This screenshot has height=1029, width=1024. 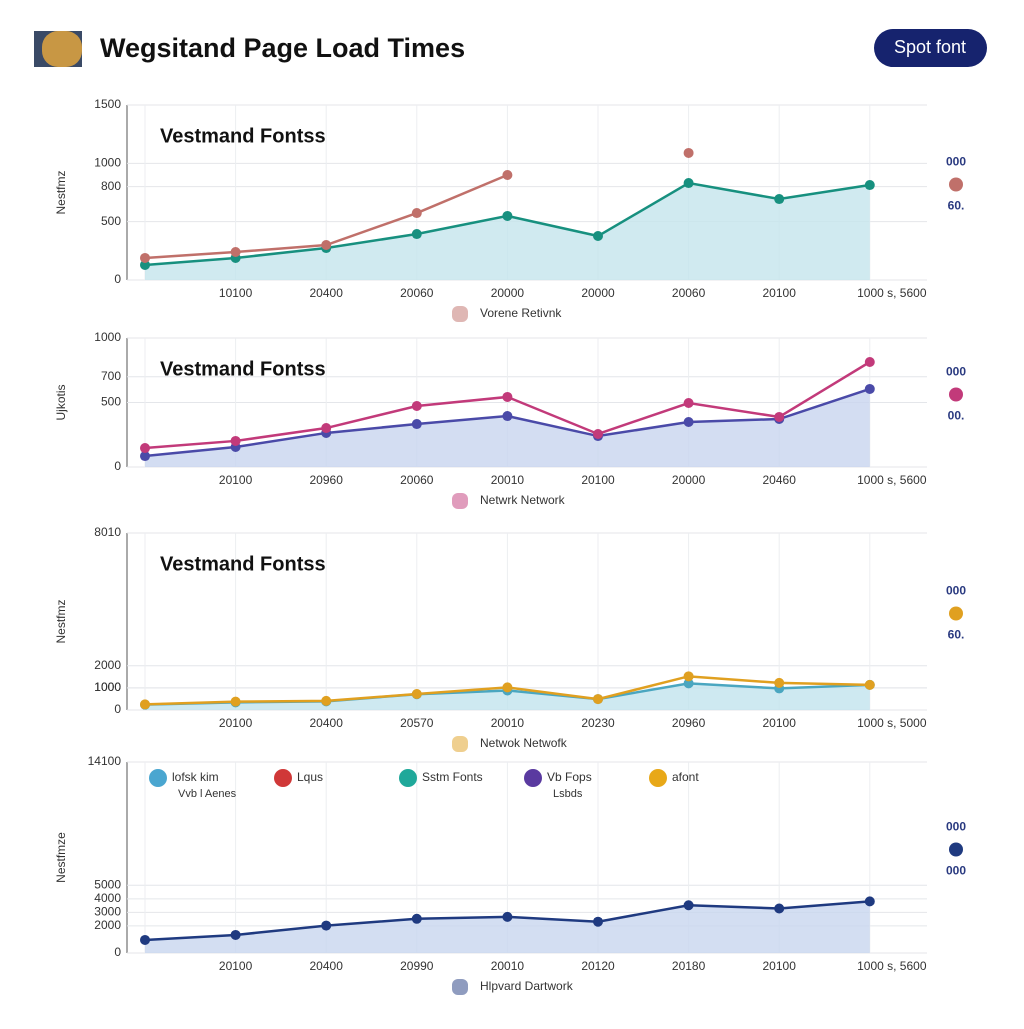 I want to click on x-tick-label: 1000 s, 5000, so click(x=892, y=723).